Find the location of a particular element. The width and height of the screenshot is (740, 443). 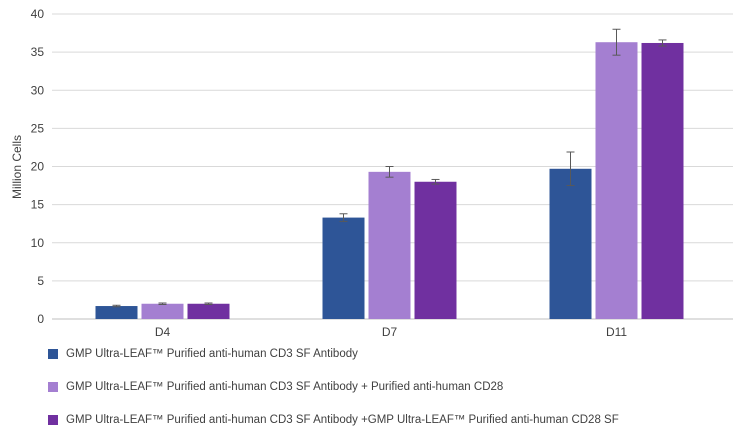

y-tick-label: 30 is located at coordinates (38, 90).